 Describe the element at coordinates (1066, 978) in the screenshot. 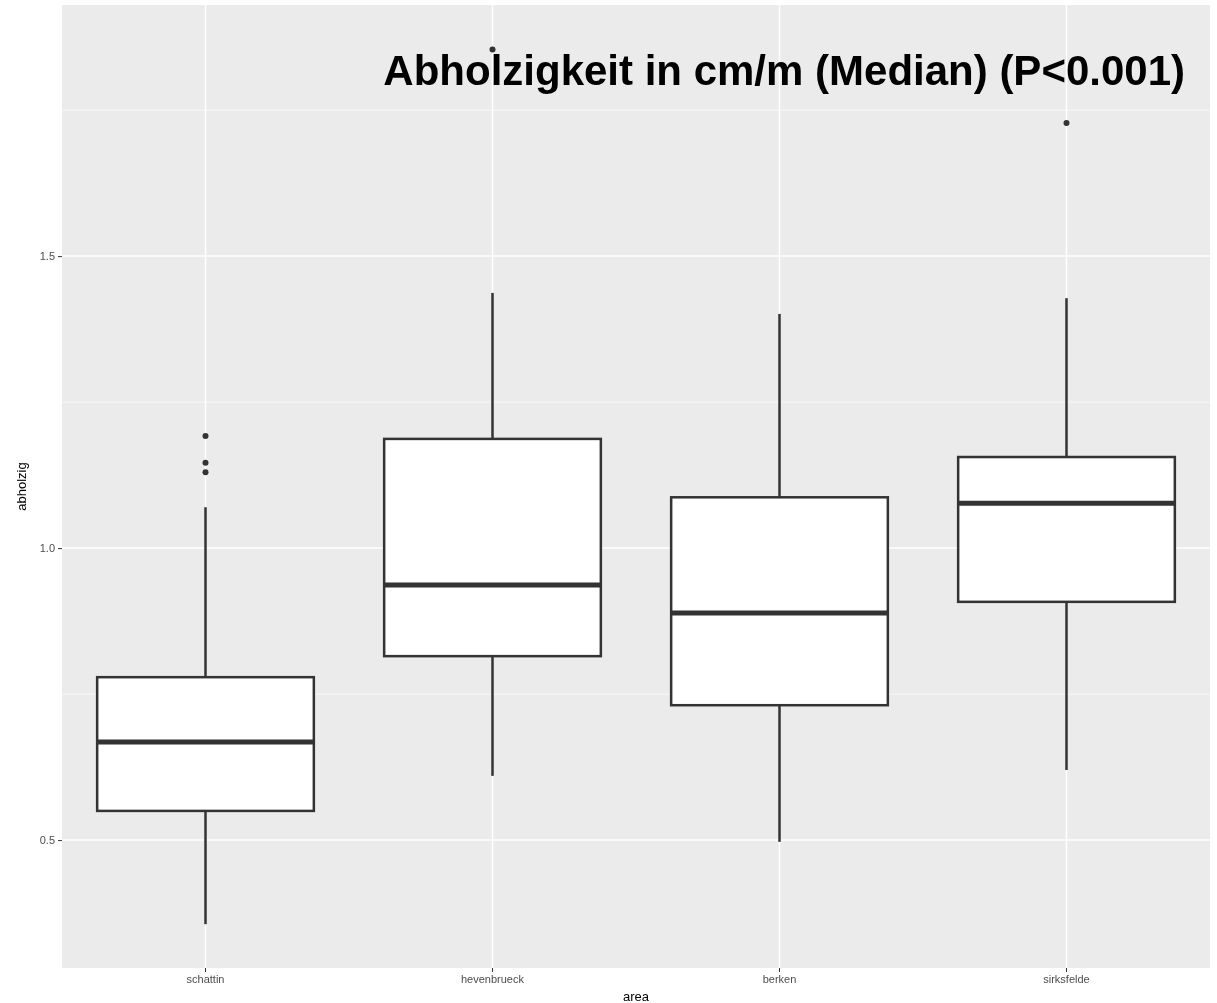

I see `x-tick-label: sirksfelde` at that location.